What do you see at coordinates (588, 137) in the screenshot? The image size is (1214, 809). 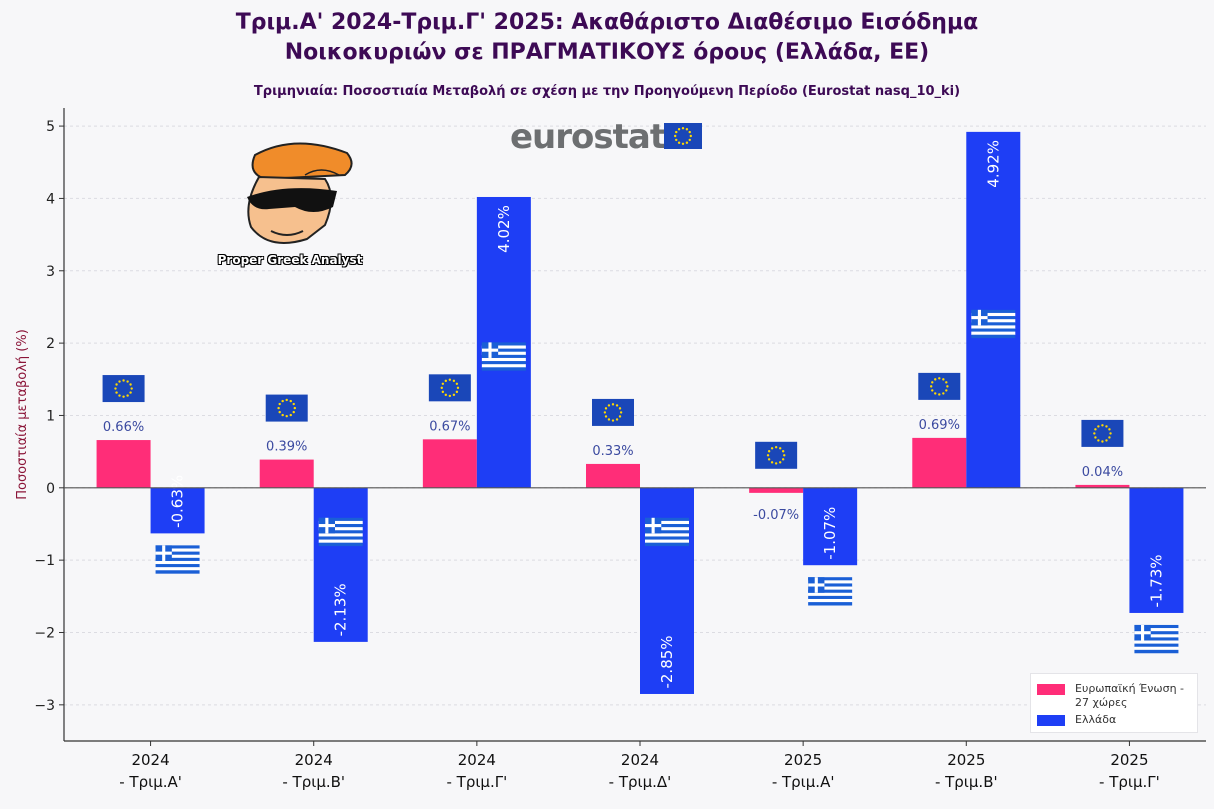 I see `eurostat-logo-text: eurostat` at bounding box center [588, 137].